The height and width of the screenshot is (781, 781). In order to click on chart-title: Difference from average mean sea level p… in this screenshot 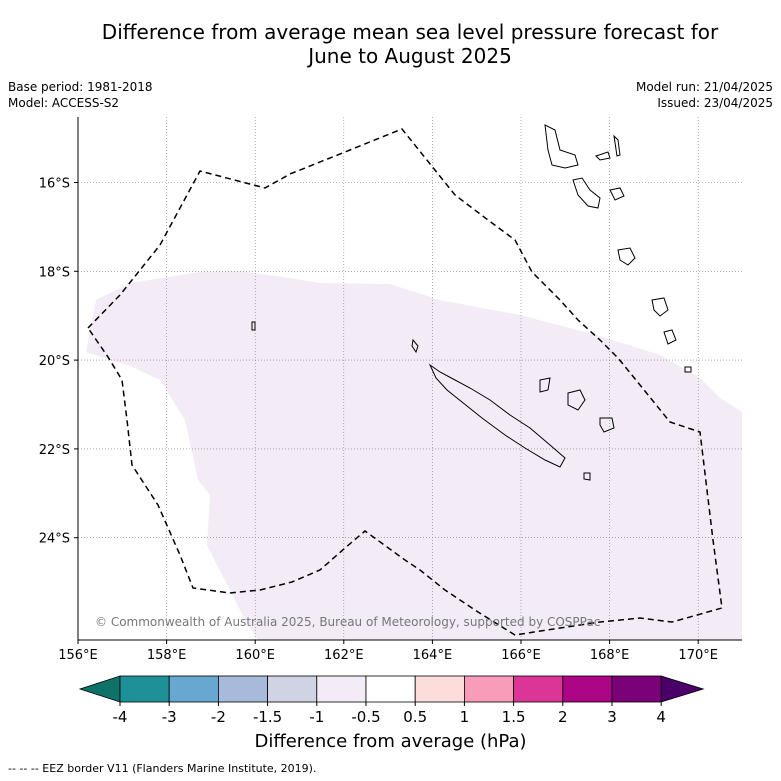, I will do `click(410, 44)`.